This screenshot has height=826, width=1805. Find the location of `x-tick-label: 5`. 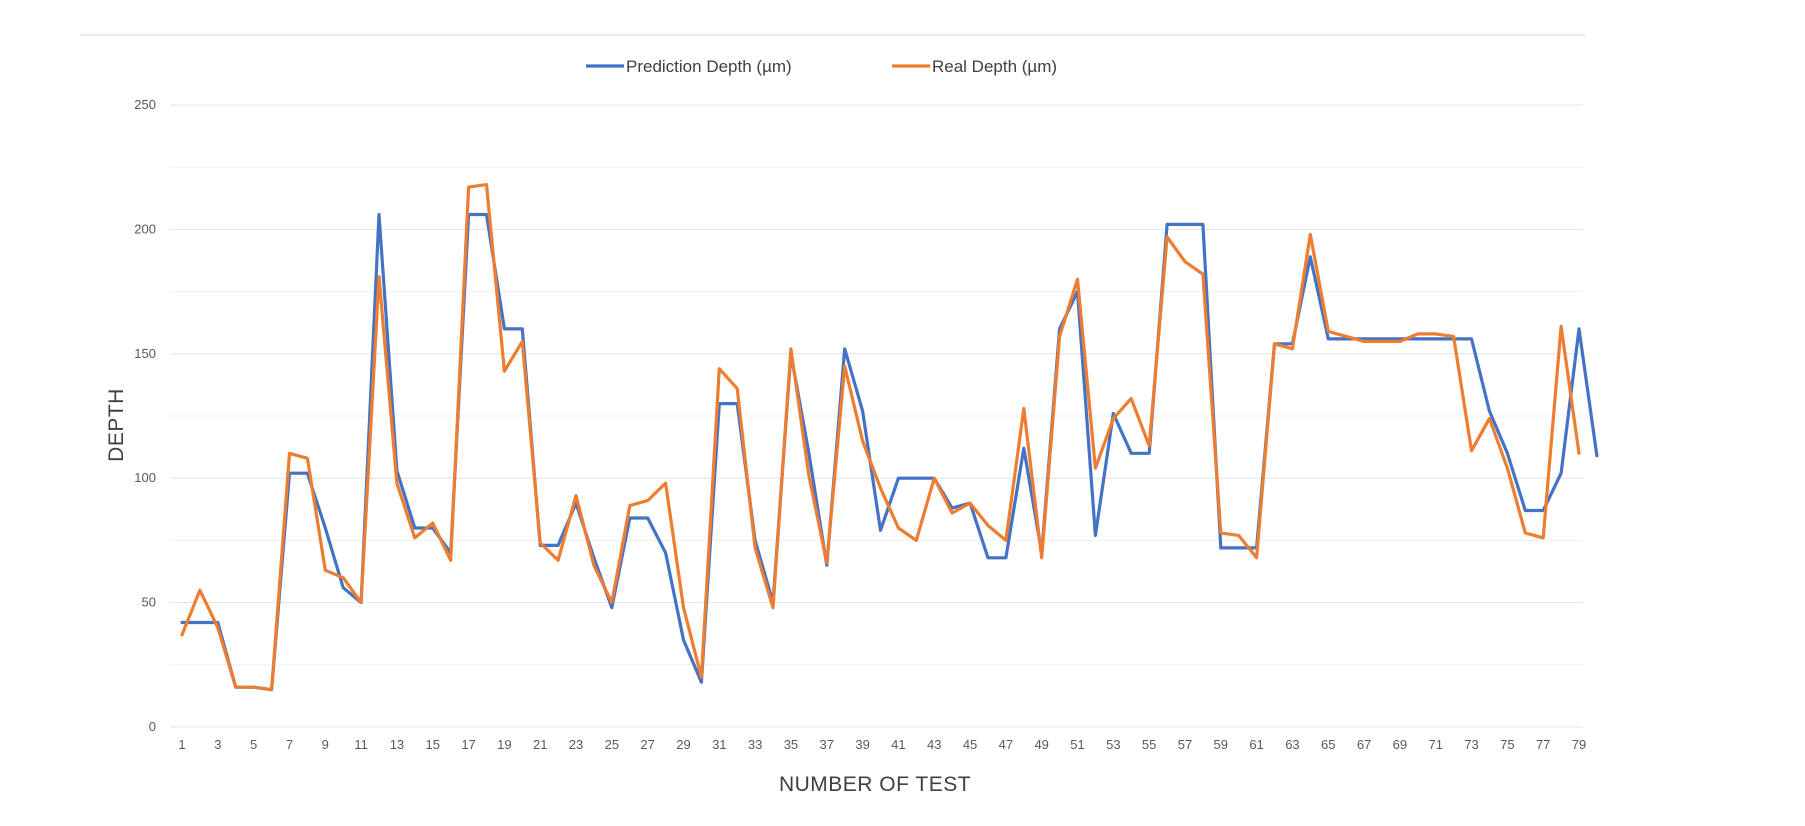

x-tick-label: 5 is located at coordinates (253, 744).